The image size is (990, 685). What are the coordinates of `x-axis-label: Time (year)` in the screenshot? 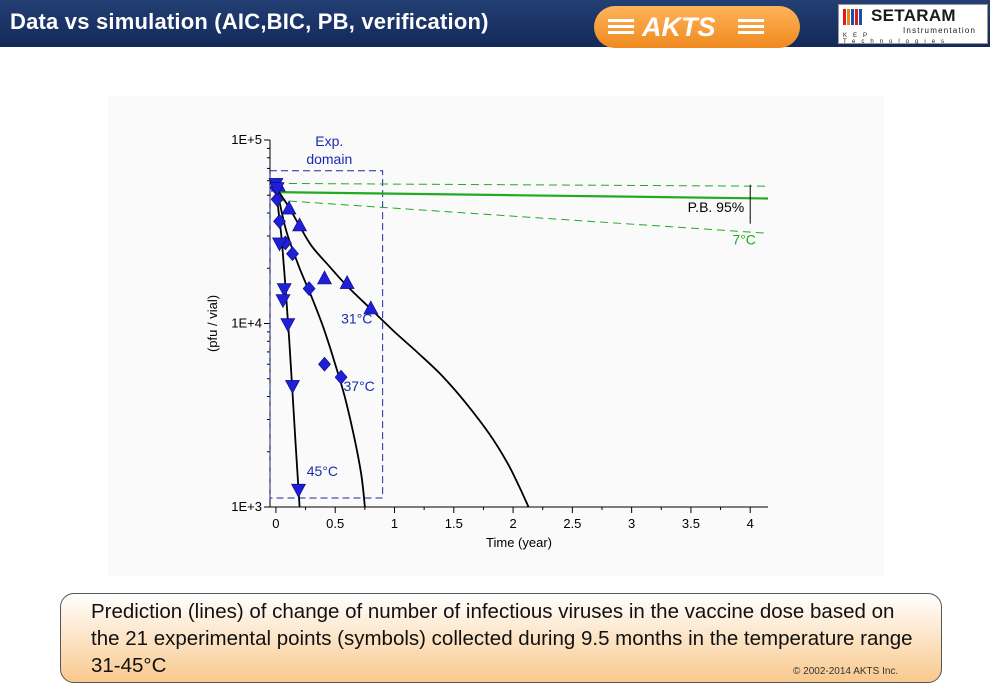 It's located at (519, 542).